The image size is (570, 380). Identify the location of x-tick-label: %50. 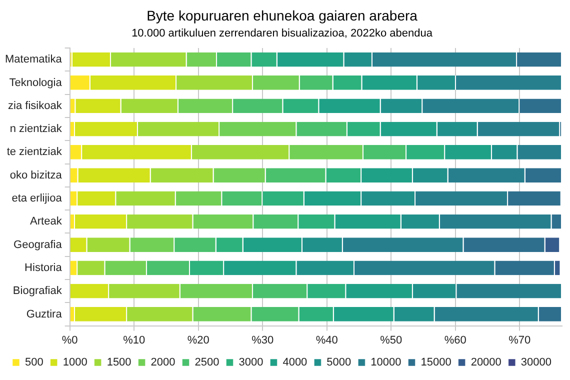
(391, 340).